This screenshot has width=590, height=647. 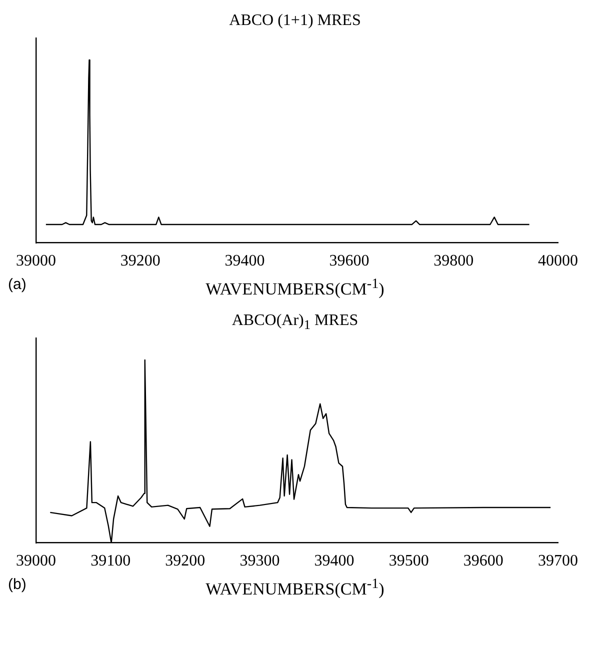 I want to click on x-tick-label: 39300, so click(x=260, y=561).